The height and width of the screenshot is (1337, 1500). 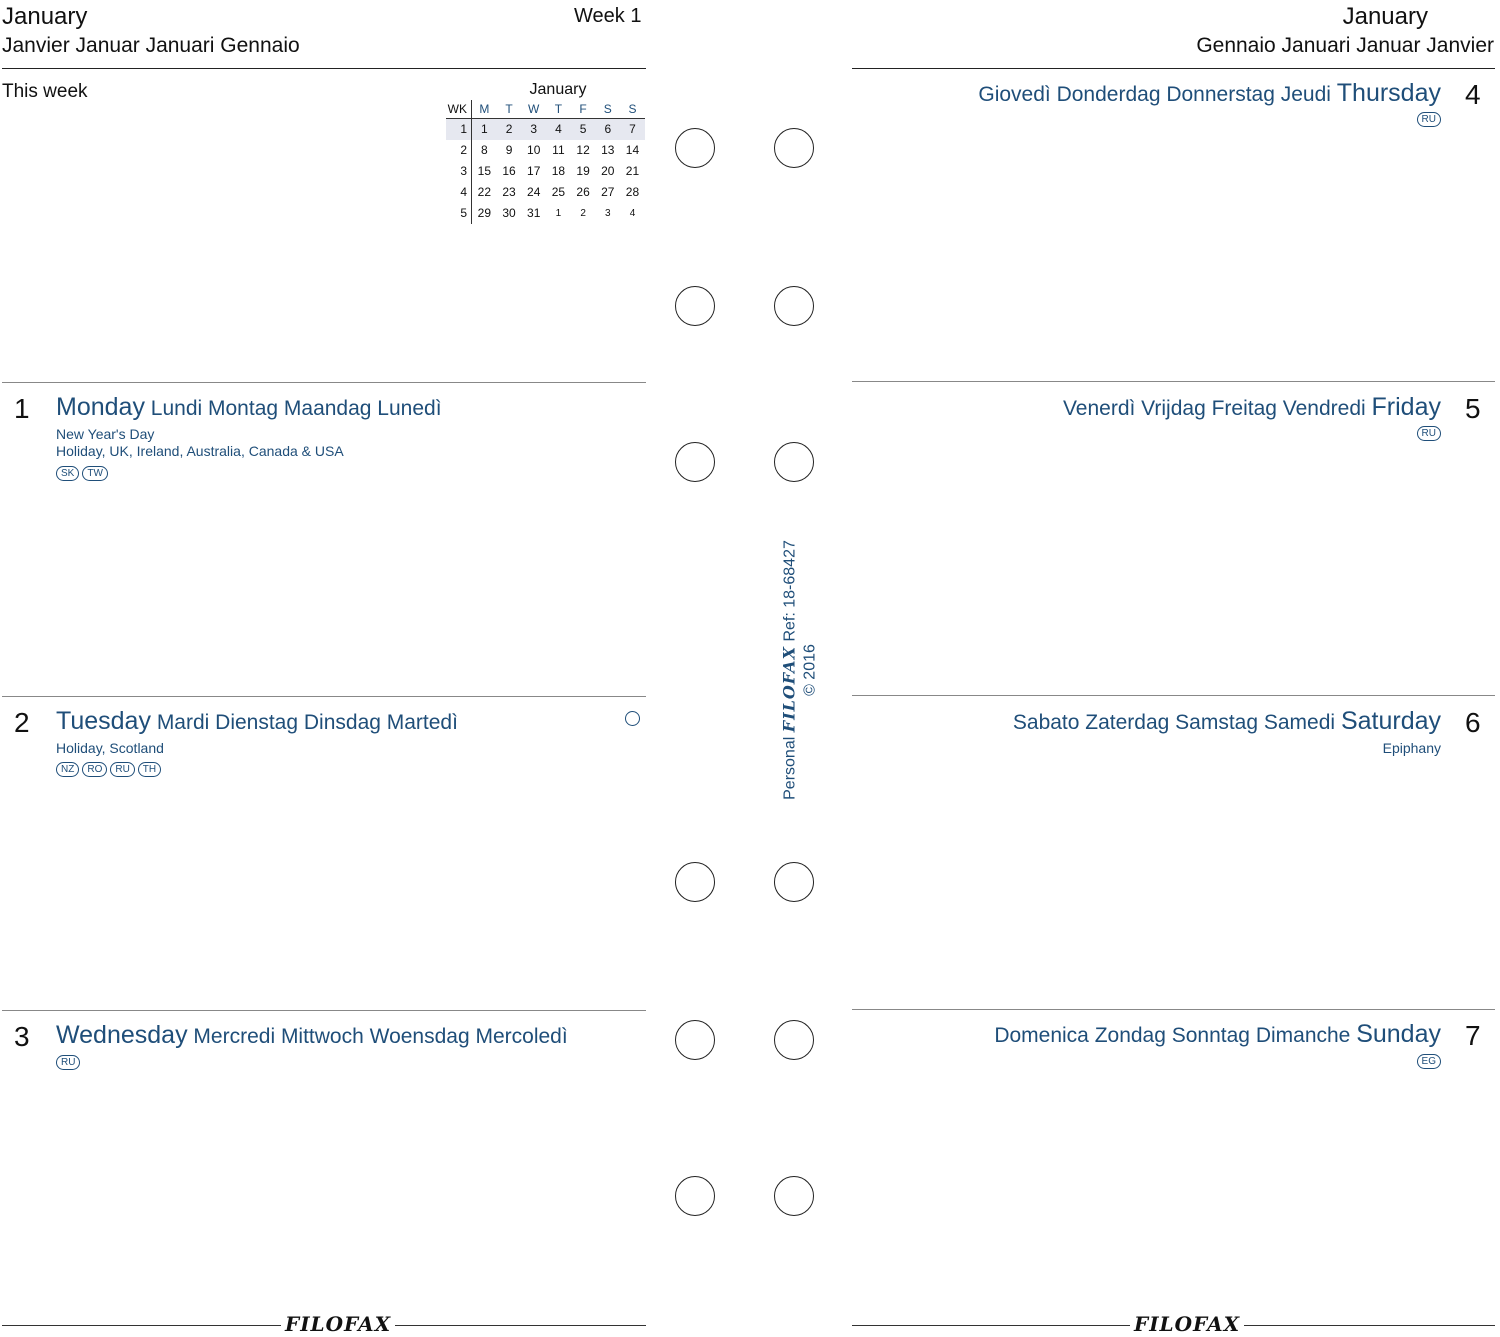 I want to click on saturday-notes-area, so click(x=1174, y=882).